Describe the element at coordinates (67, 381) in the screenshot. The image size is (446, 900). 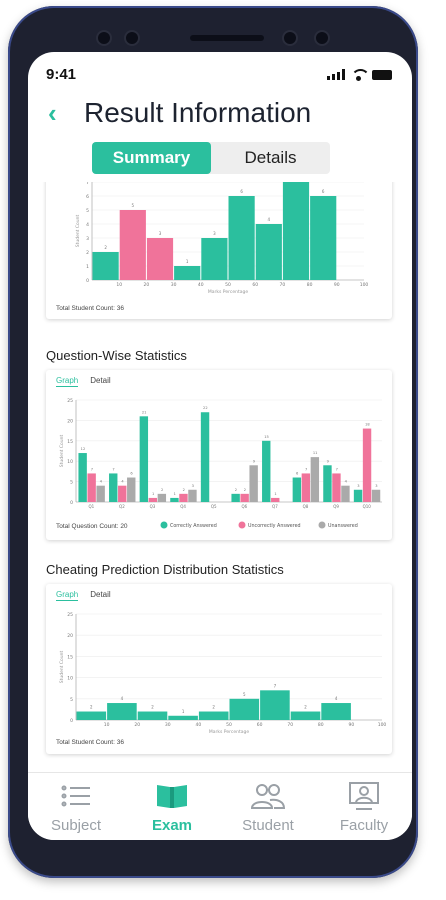
I see `question-tab-graph: Graph` at that location.